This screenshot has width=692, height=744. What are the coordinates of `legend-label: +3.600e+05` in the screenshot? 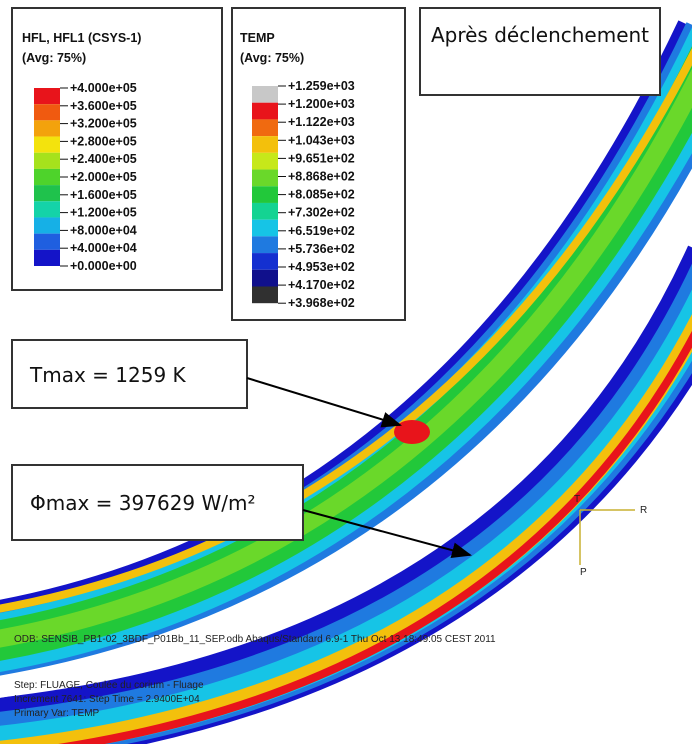 It's located at (103, 106).